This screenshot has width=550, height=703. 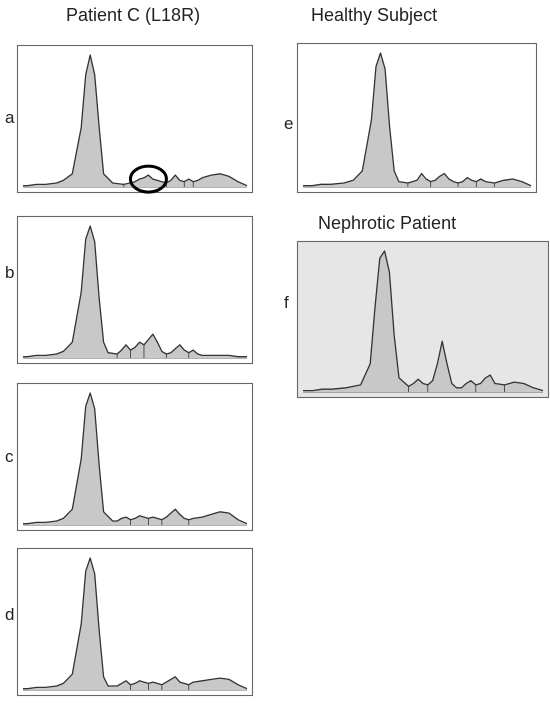 I want to click on chart-panel-a, so click(x=135, y=119).